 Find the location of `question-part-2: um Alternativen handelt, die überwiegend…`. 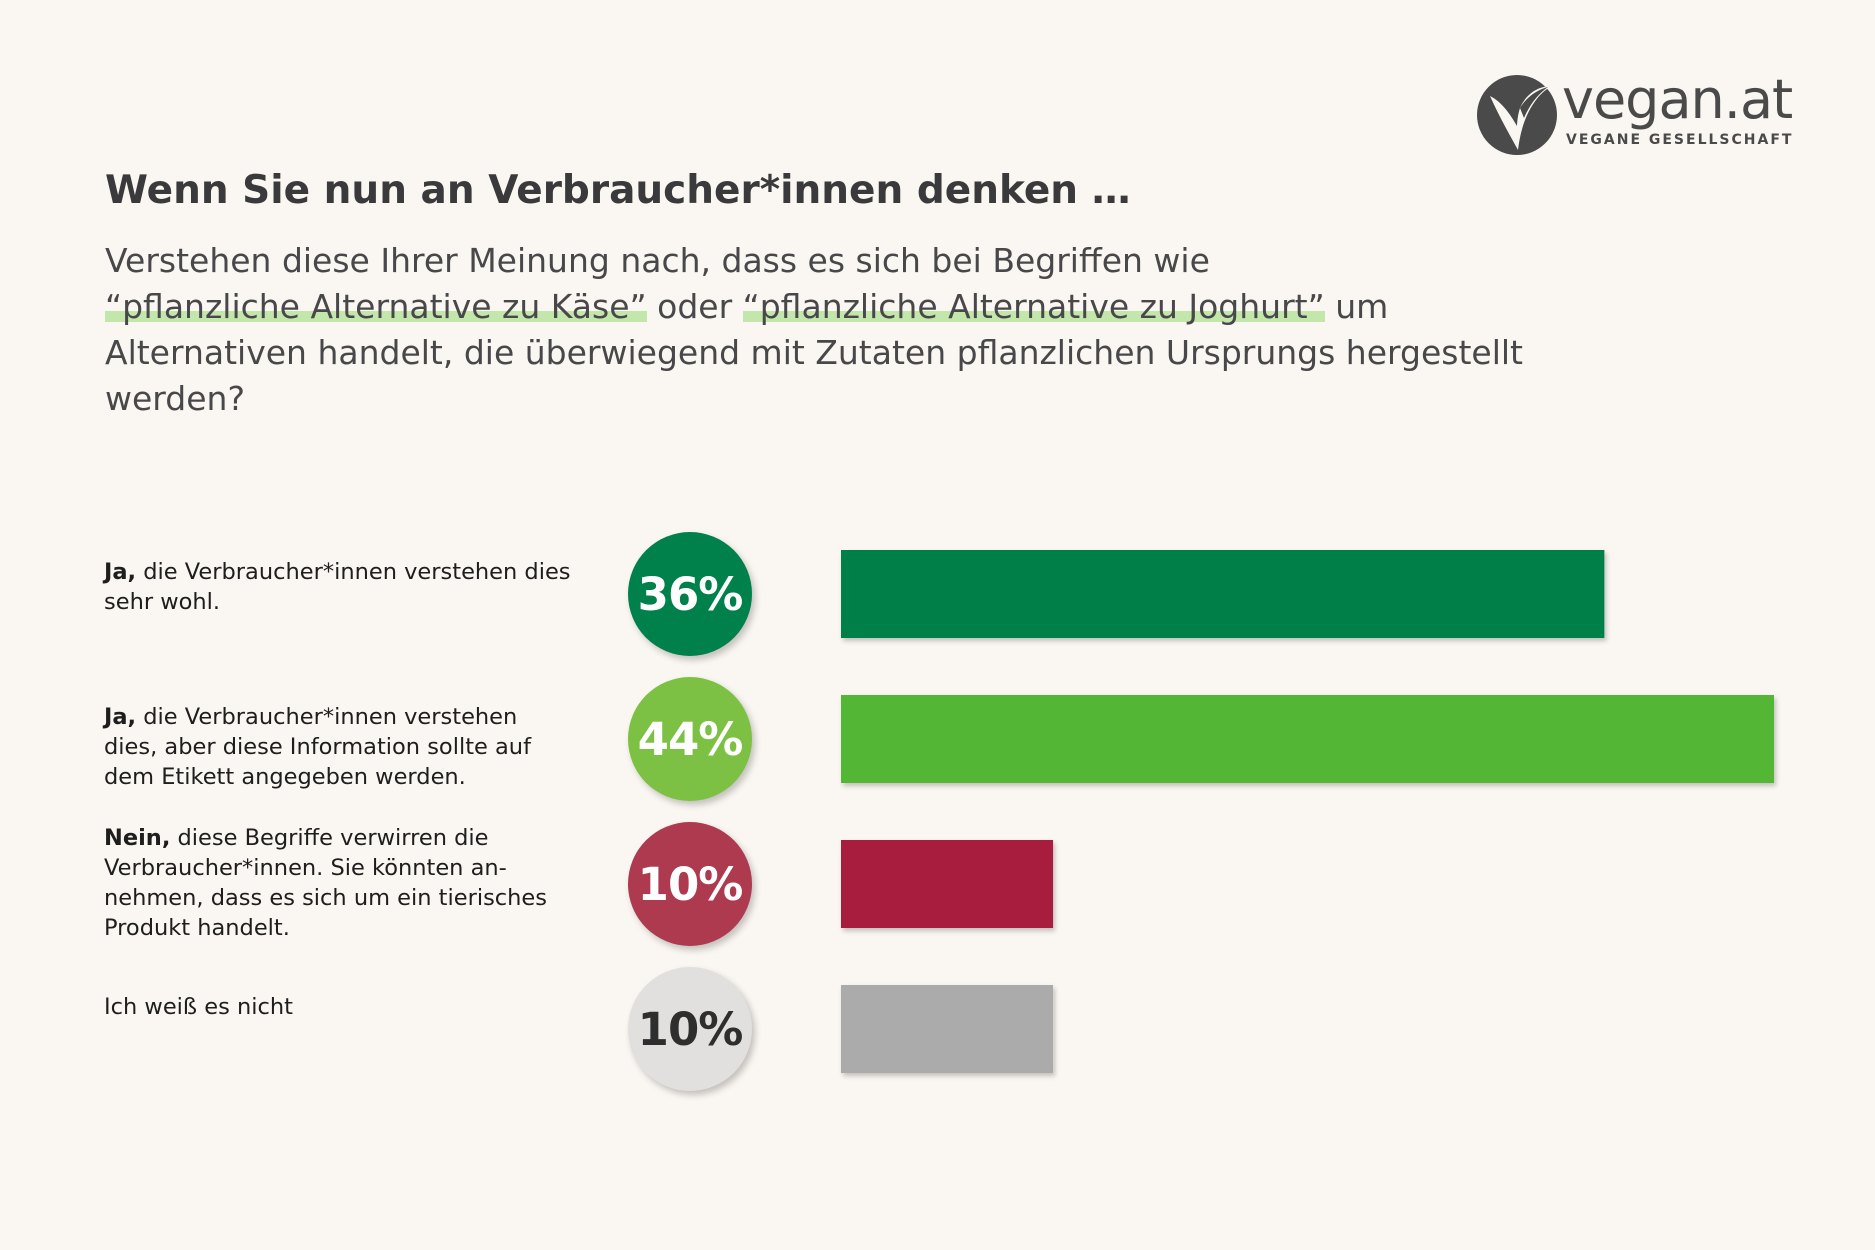

question-part-2: um Alternativen handelt, die überwiegend… is located at coordinates (814, 352).